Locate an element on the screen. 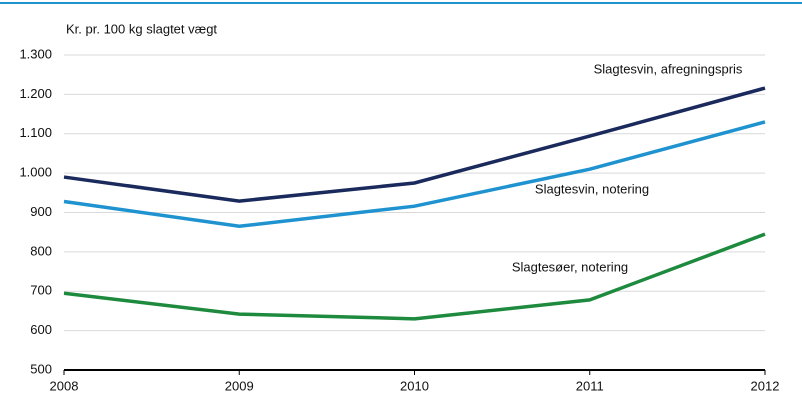 The width and height of the screenshot is (802, 414). series-label: Slagtesvin, afregningspris is located at coordinates (668, 68).